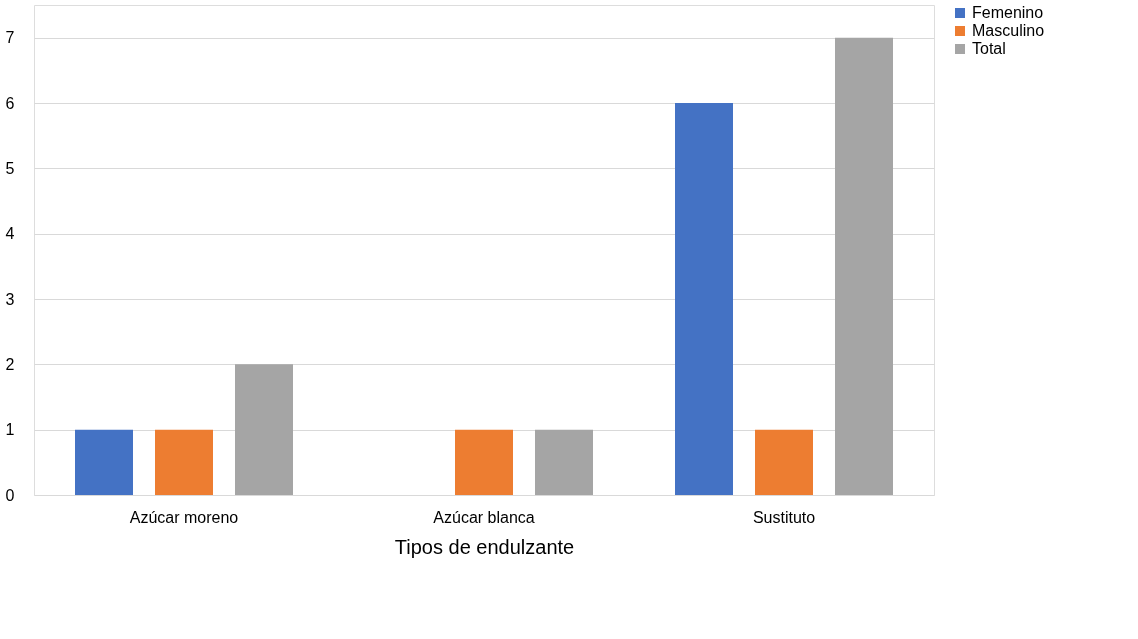 This screenshot has width=1138, height=639. What do you see at coordinates (484, 546) in the screenshot?
I see `x-axis-title: Tipos de endulzante` at bounding box center [484, 546].